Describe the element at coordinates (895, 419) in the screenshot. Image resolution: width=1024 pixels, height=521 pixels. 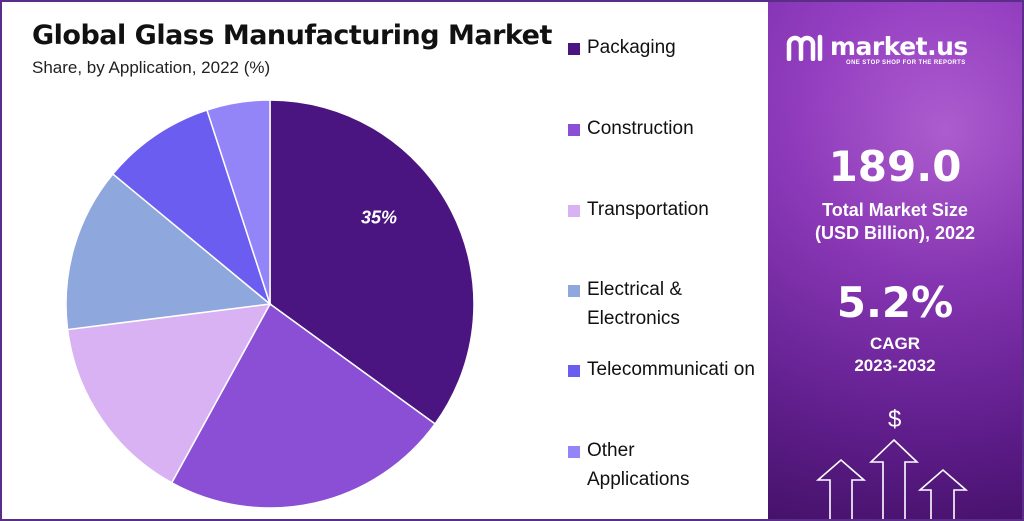
I see `dollar-icon: $` at that location.